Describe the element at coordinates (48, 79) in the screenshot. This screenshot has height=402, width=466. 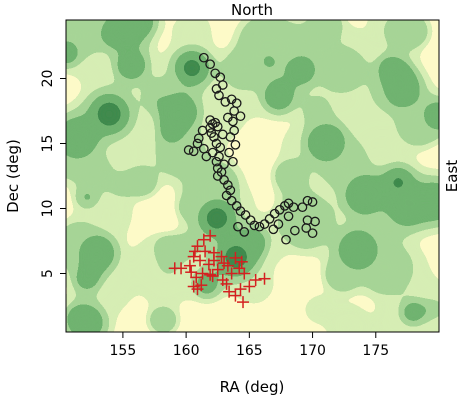
I see `y-tick-label: 20` at that location.